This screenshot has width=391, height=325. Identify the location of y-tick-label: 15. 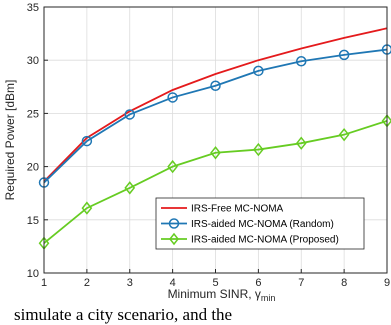
(33, 221).